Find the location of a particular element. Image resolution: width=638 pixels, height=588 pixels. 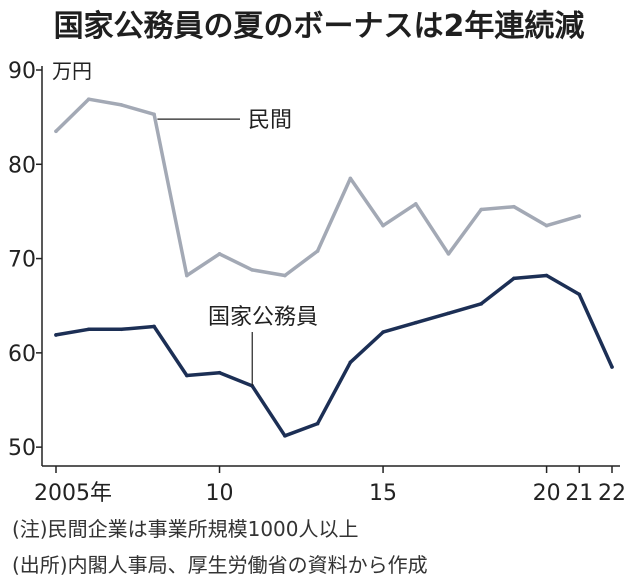

x-tick-label: 20 is located at coordinates (547, 493).